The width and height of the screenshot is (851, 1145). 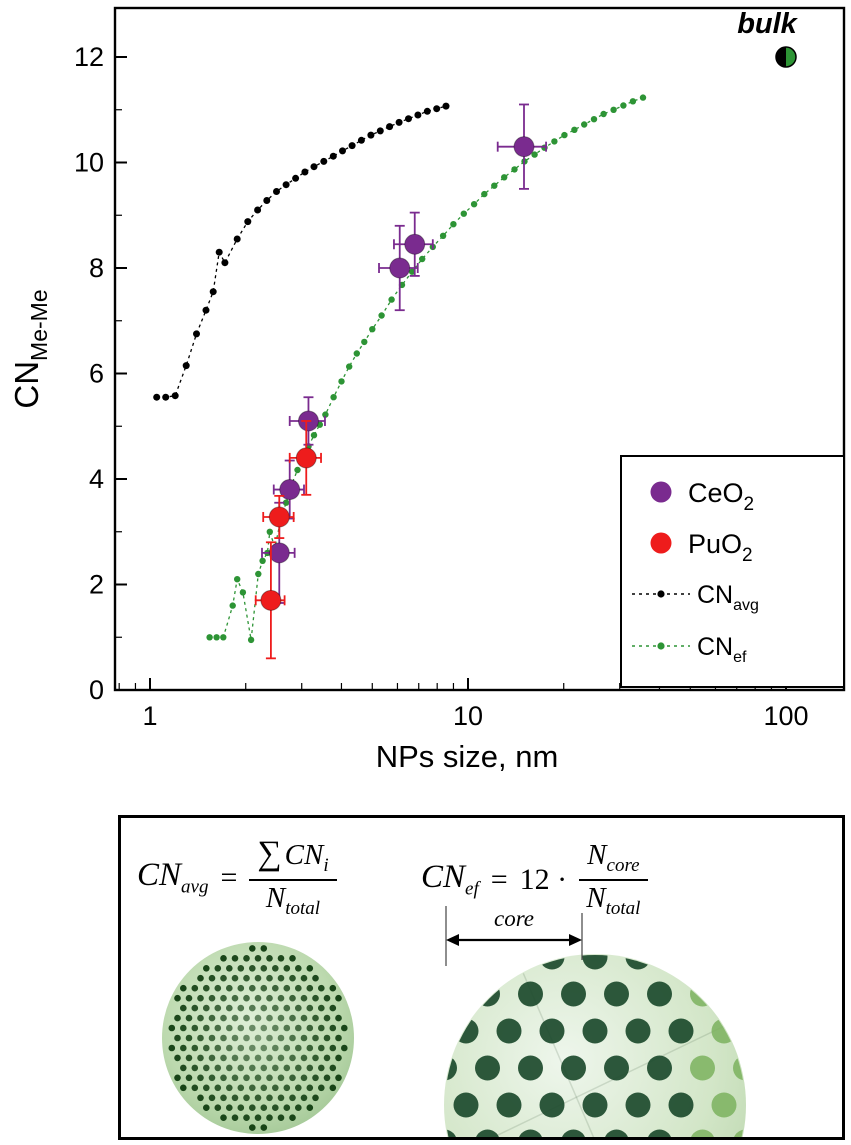 I want to click on bulk-marker-outline, so click(x=786, y=57).